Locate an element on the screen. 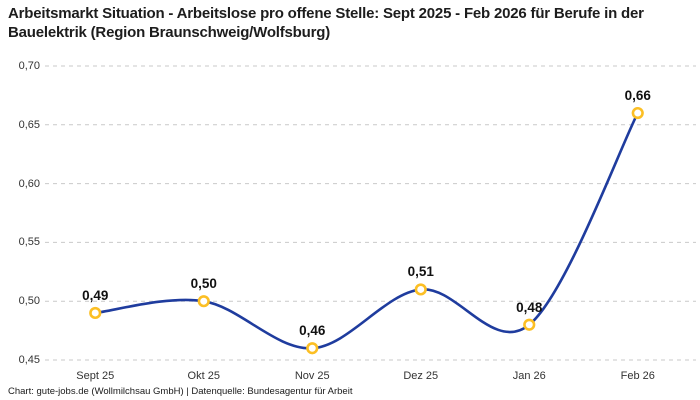  y-axis-tick-label: 0,55 is located at coordinates (29, 242).